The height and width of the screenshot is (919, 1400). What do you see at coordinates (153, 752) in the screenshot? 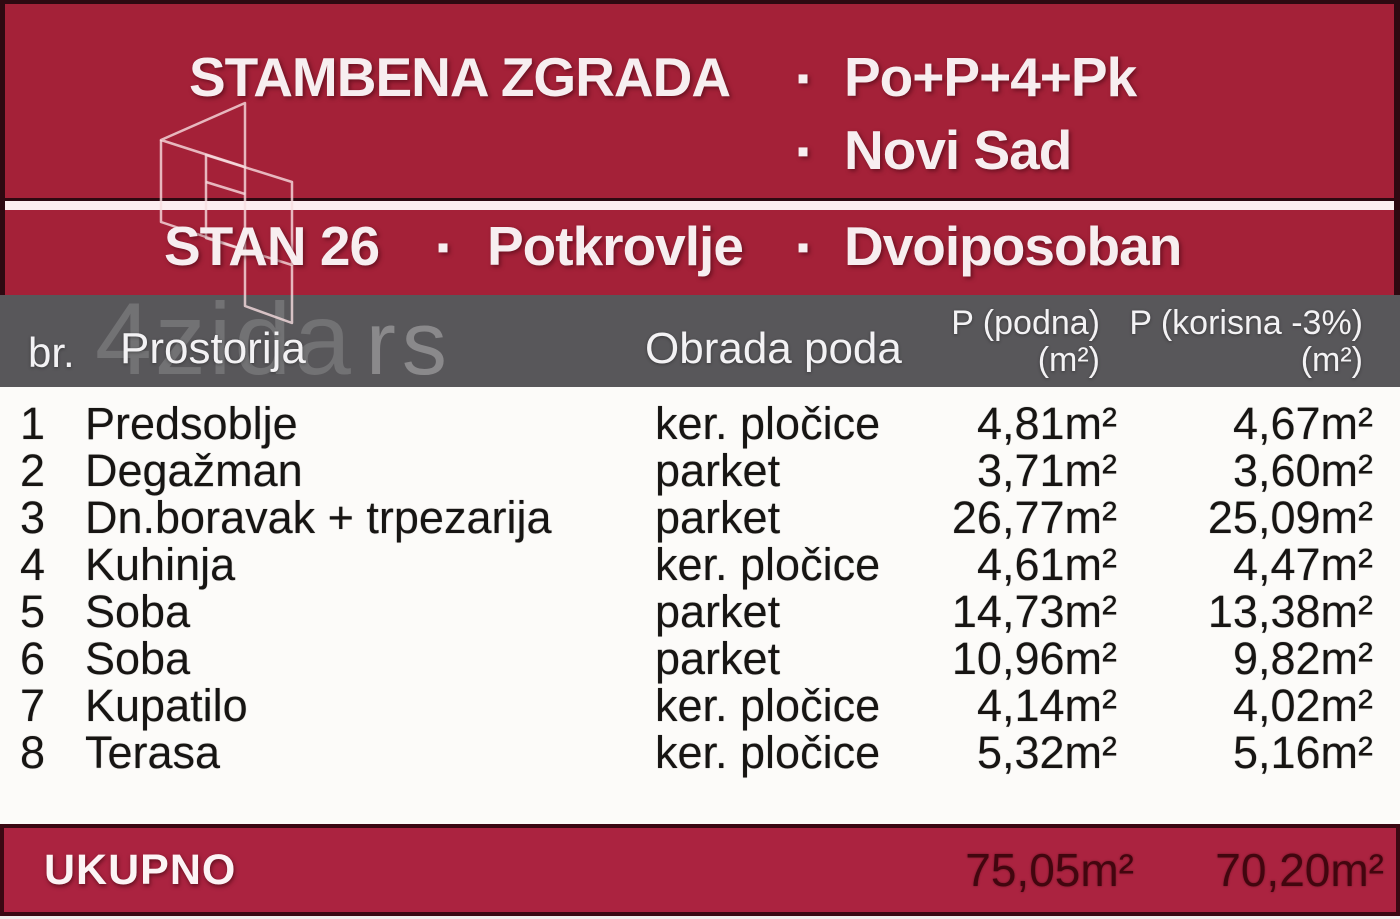
I see `room-name: Terasa` at bounding box center [153, 752].